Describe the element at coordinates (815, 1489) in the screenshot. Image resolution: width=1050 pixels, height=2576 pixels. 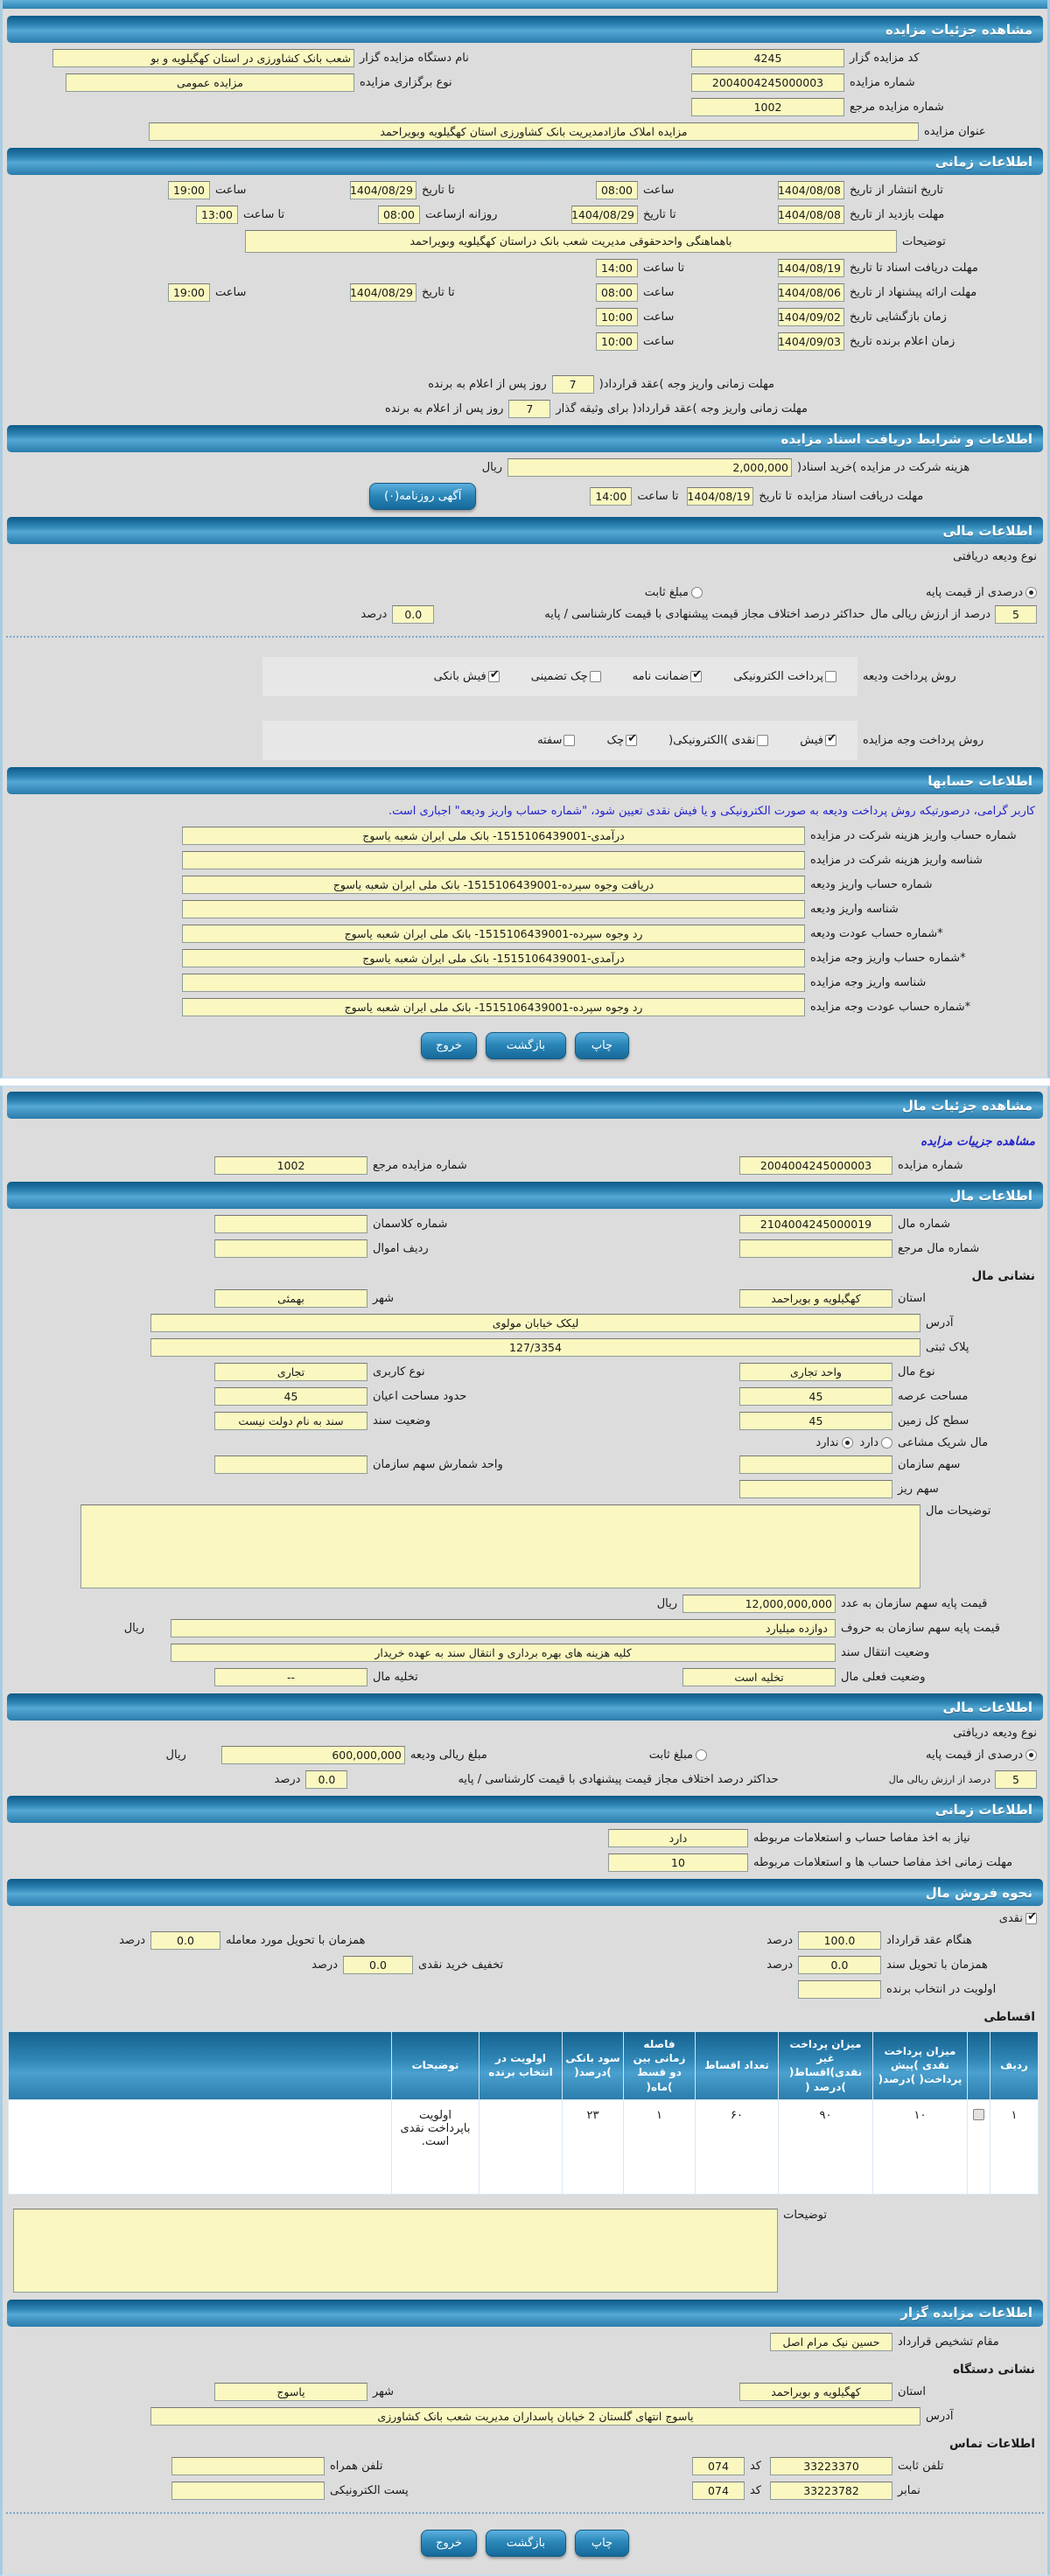
I see `sub-share-field` at that location.